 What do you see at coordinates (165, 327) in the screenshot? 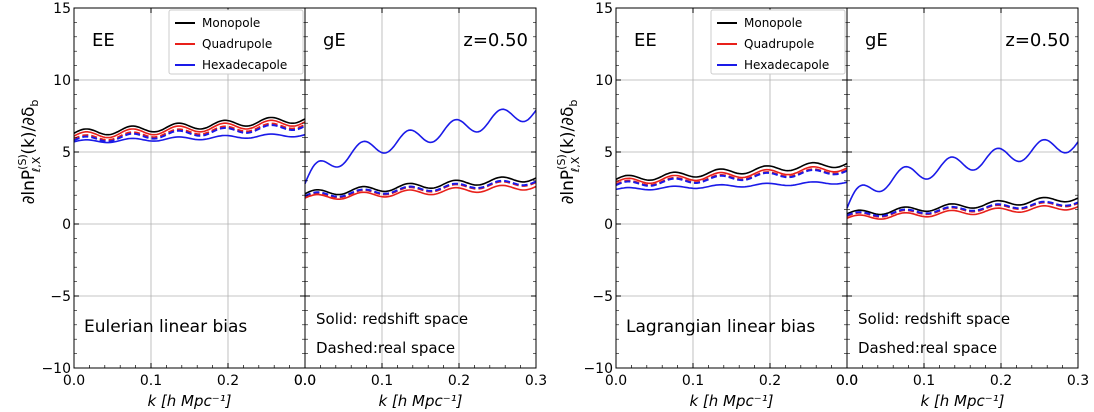
I see `bias-annotation: Eulerian linear bias` at bounding box center [165, 327].